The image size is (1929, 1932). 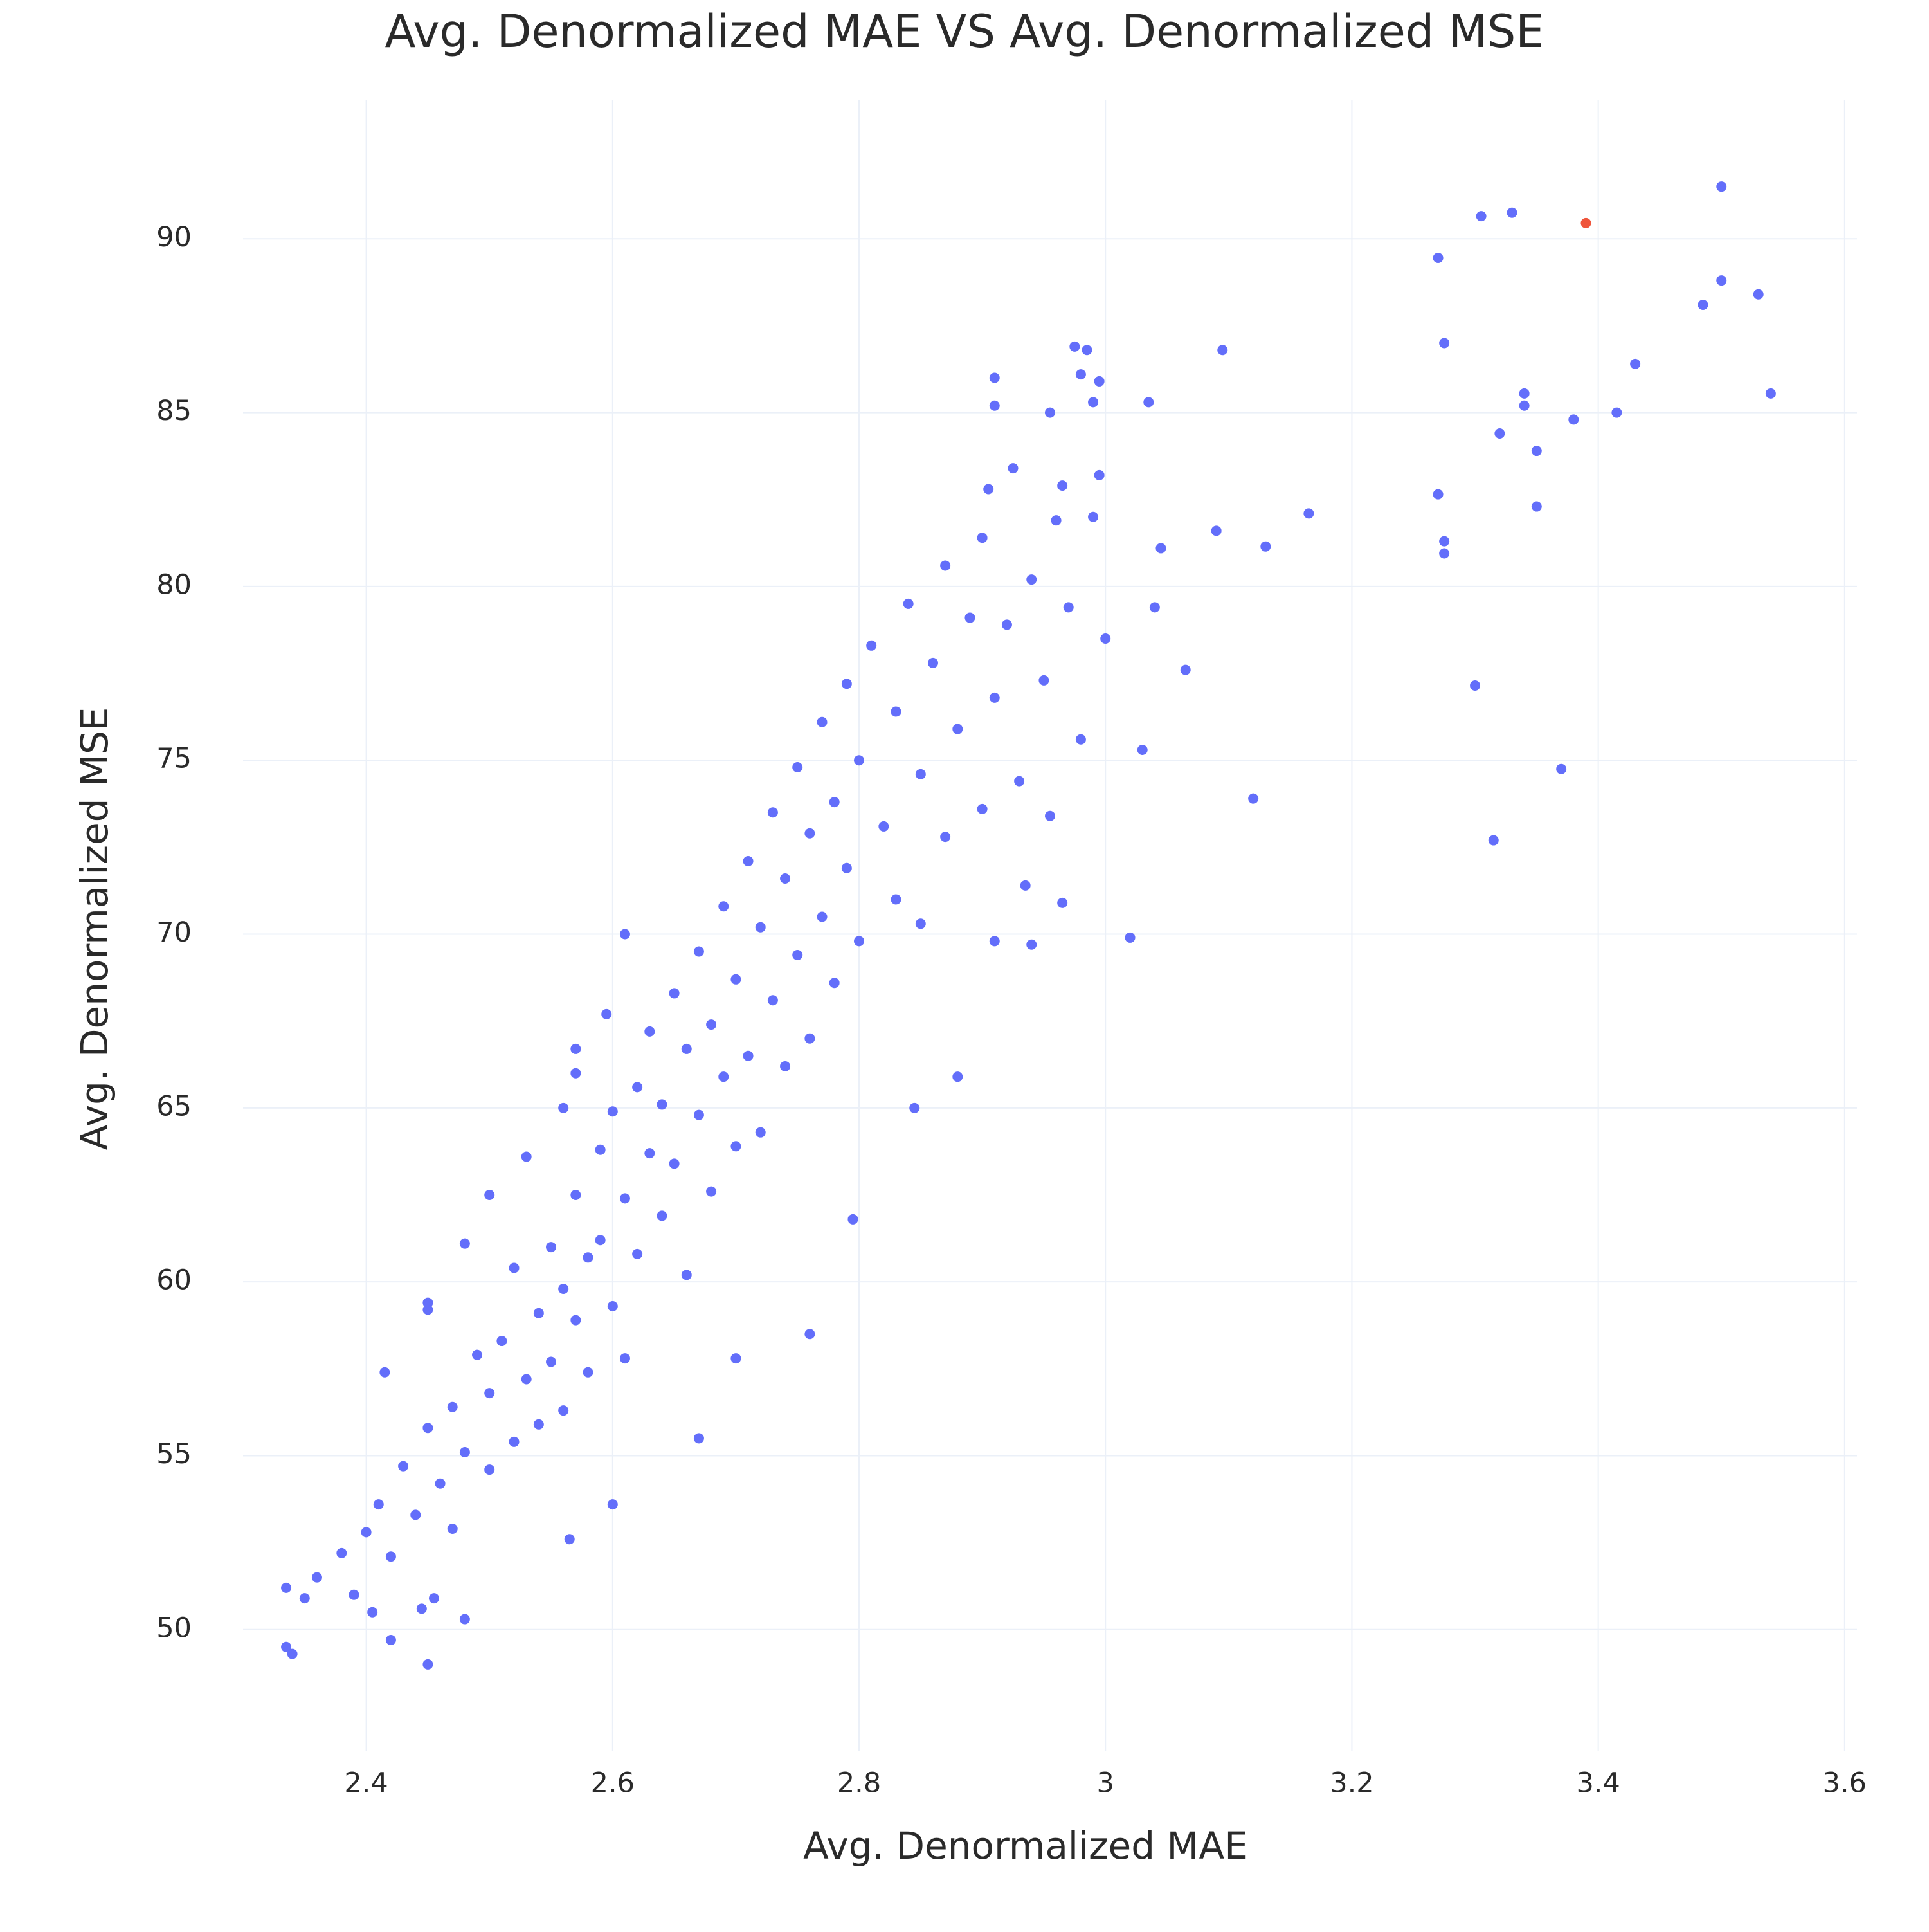 What do you see at coordinates (1025, 1846) in the screenshot?
I see `x-axis-title: Avg. Denormalized MAE` at bounding box center [1025, 1846].